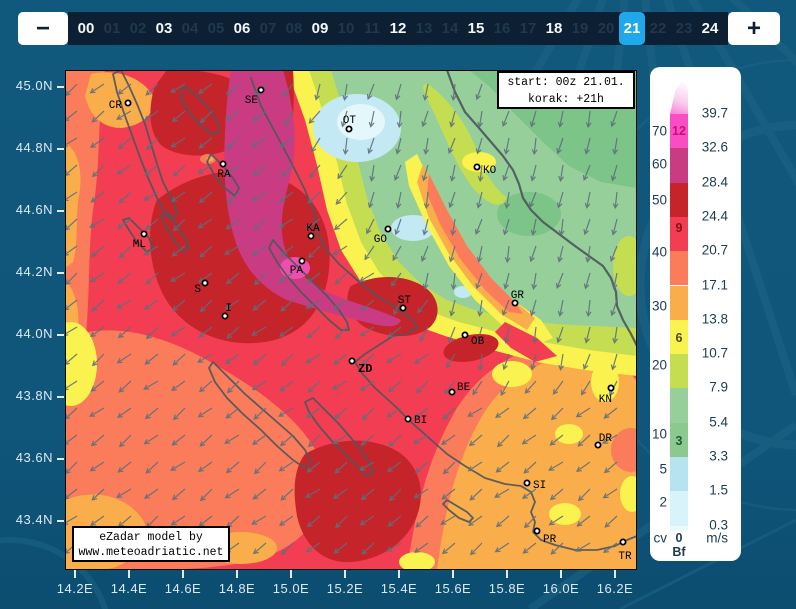 Image resolution: width=796 pixels, height=609 pixels. What do you see at coordinates (183, 588) in the screenshot?
I see `lon-label: 14.6E` at bounding box center [183, 588].